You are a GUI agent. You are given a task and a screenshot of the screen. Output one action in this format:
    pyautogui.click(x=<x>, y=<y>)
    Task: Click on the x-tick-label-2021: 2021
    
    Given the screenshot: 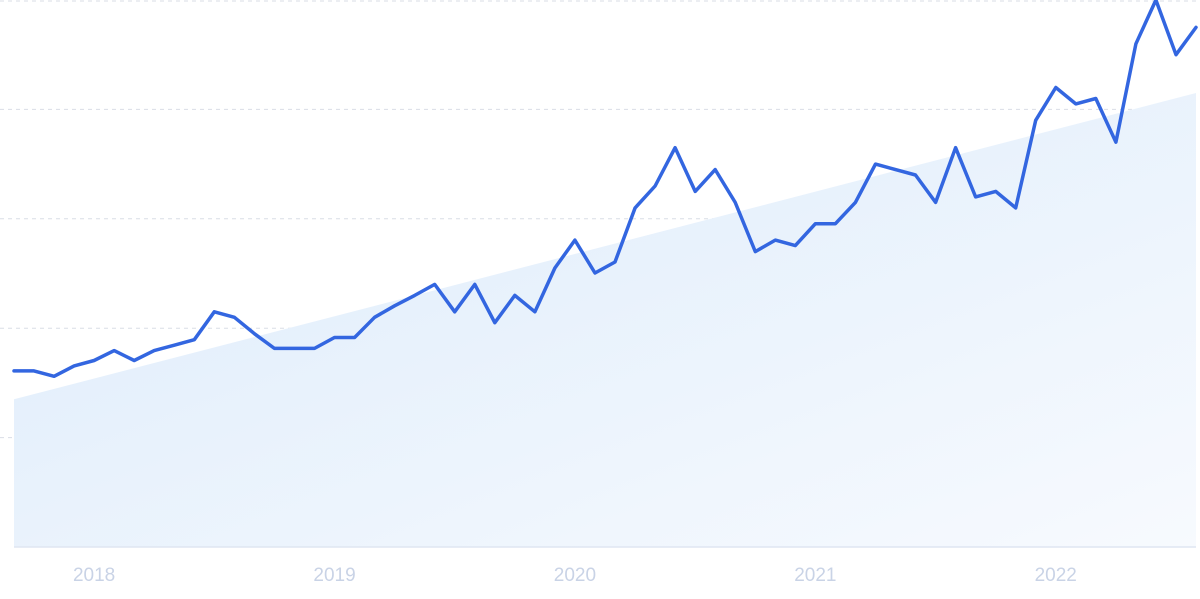 What is the action you would take?
    pyautogui.click(x=815, y=575)
    